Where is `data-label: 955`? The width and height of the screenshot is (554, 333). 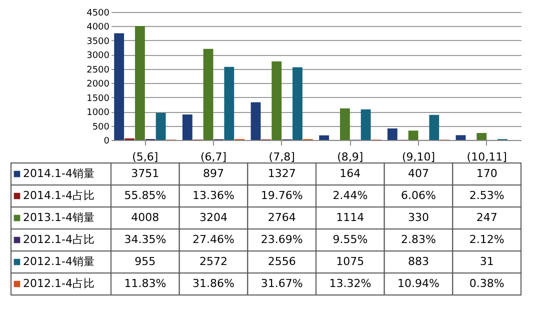
data-label: 955 is located at coordinates (145, 261).